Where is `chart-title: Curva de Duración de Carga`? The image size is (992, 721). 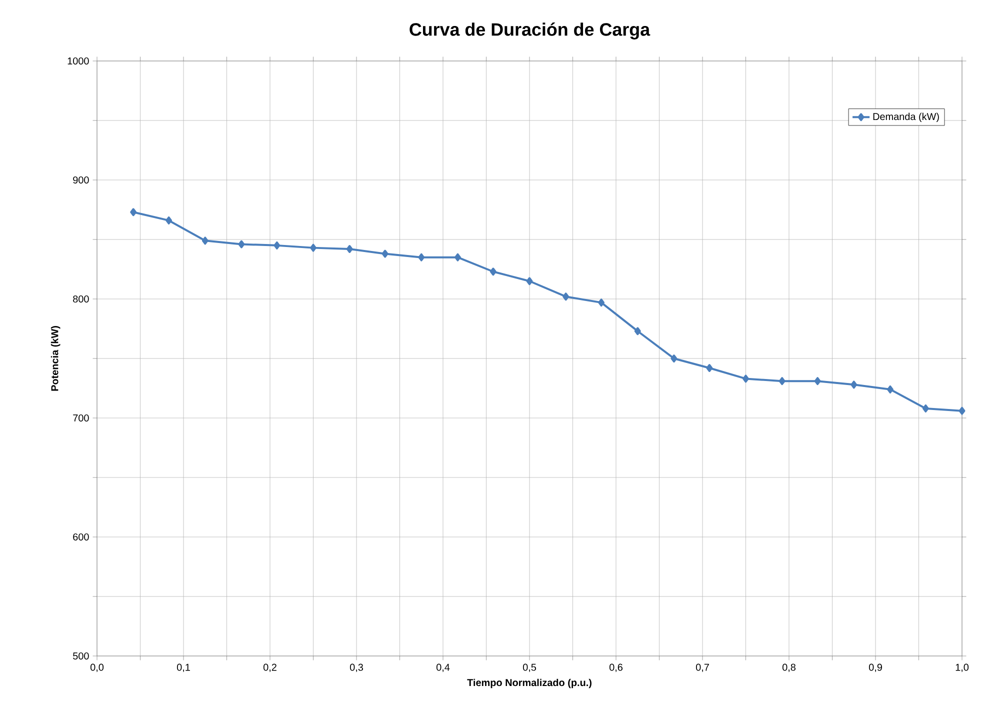 chart-title: Curva de Duración de Carga is located at coordinates (530, 31).